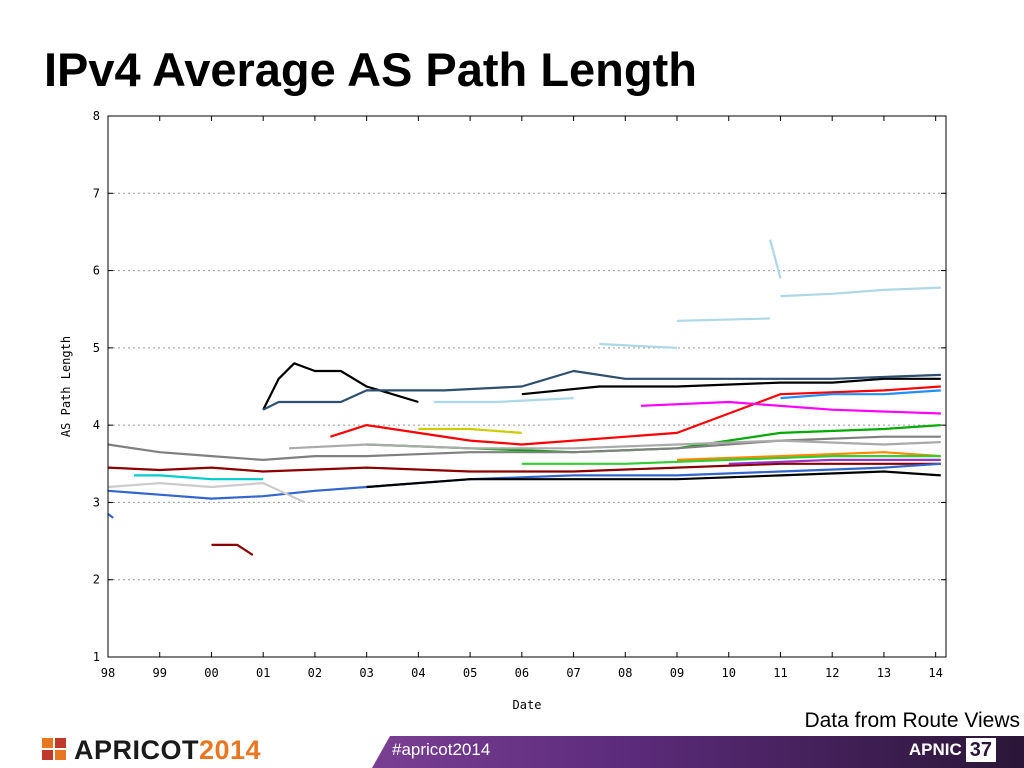 This screenshot has width=1024, height=768. Describe the element at coordinates (729, 673) in the screenshot. I see `x-tick-label: 10` at that location.